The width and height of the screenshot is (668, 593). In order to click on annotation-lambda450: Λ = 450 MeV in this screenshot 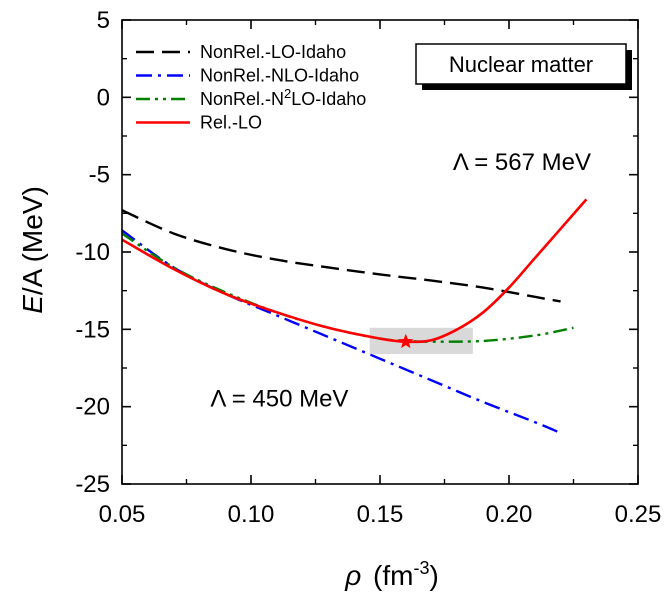, I will do `click(279, 399)`.